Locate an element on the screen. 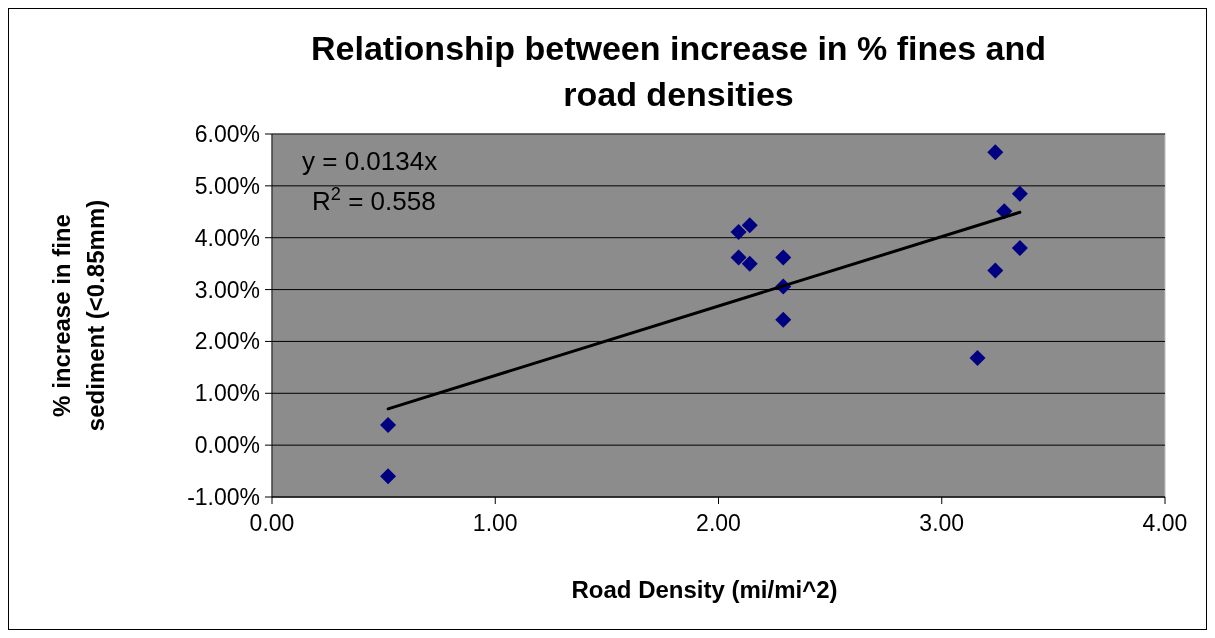  y-axis-title: % increase in fine sediment (<0.85mm) is located at coordinates (78, 315).